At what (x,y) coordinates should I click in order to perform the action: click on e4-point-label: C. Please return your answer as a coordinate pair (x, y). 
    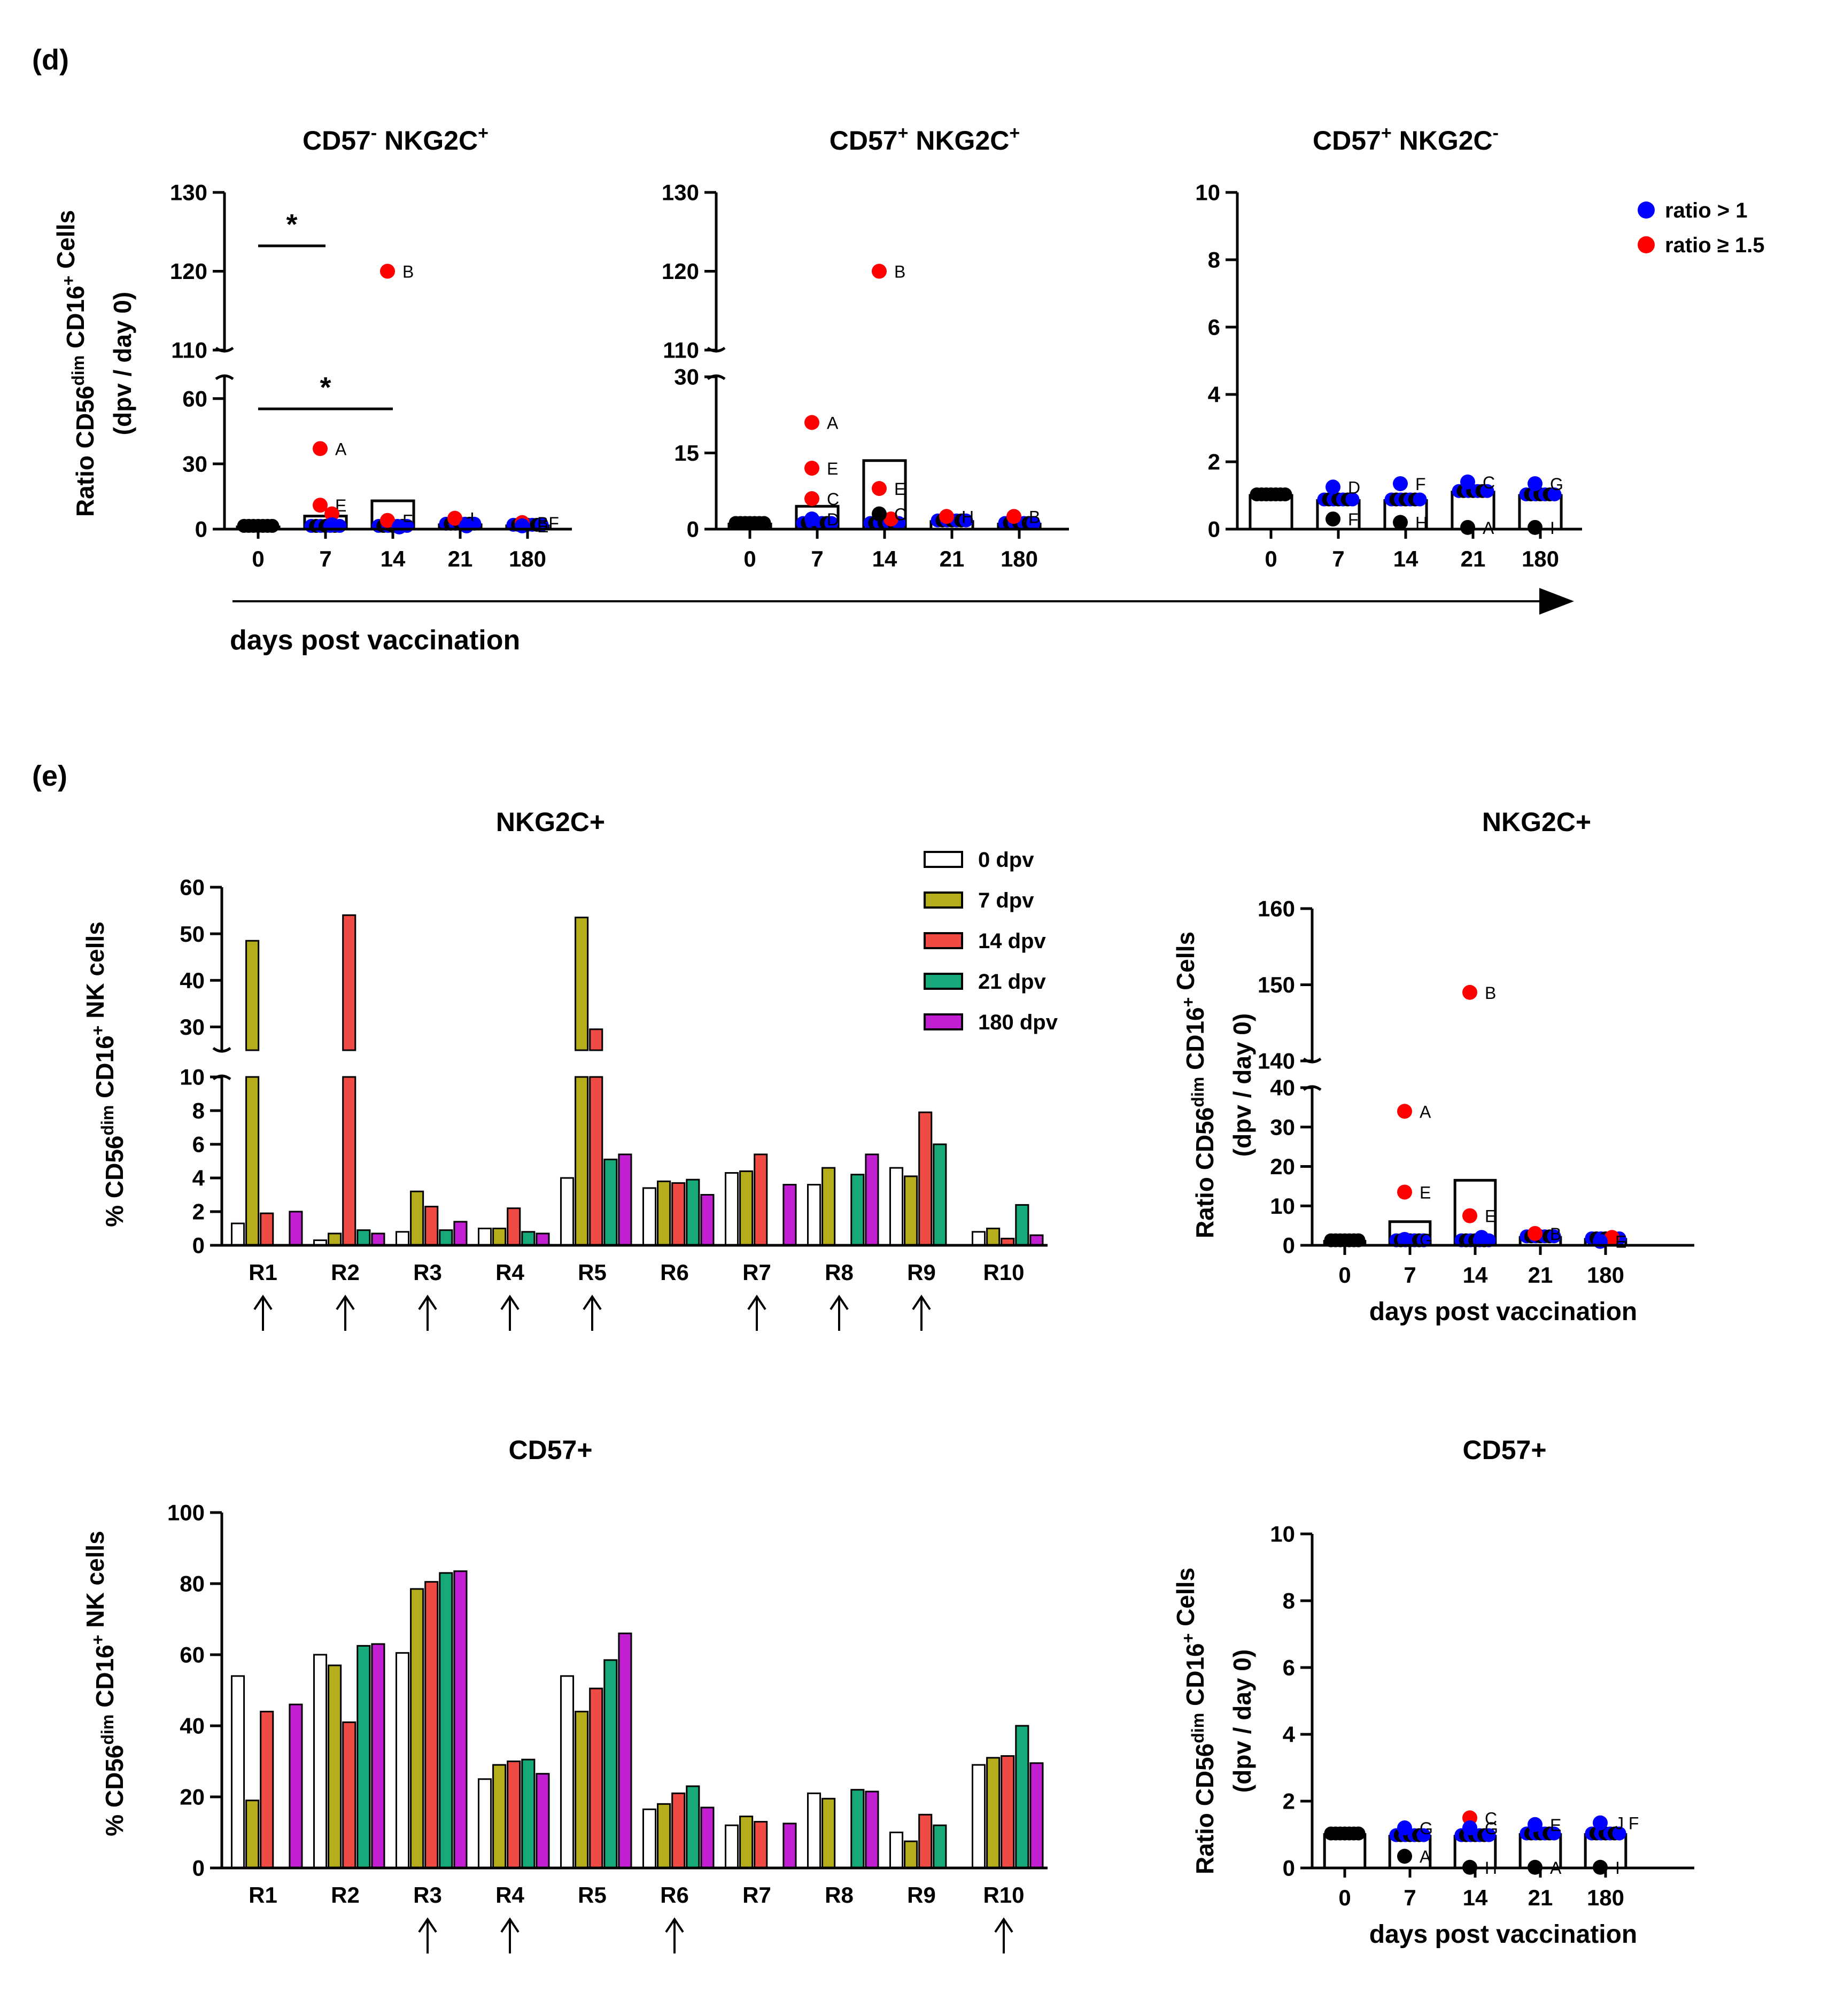
    Looking at the image, I should click on (1491, 1818).